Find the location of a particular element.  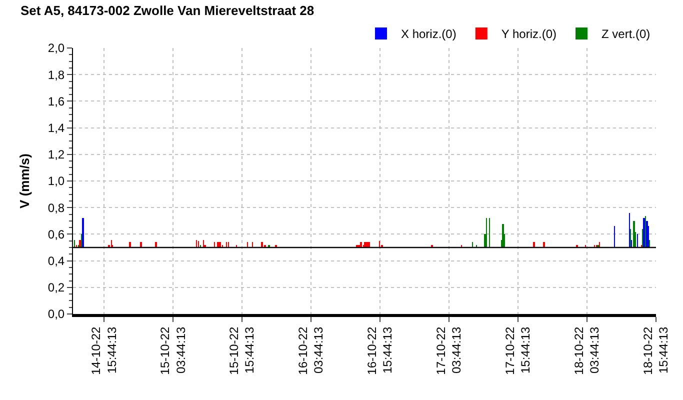

y-axis-title: V (mm/s) is located at coordinates (24, 181).